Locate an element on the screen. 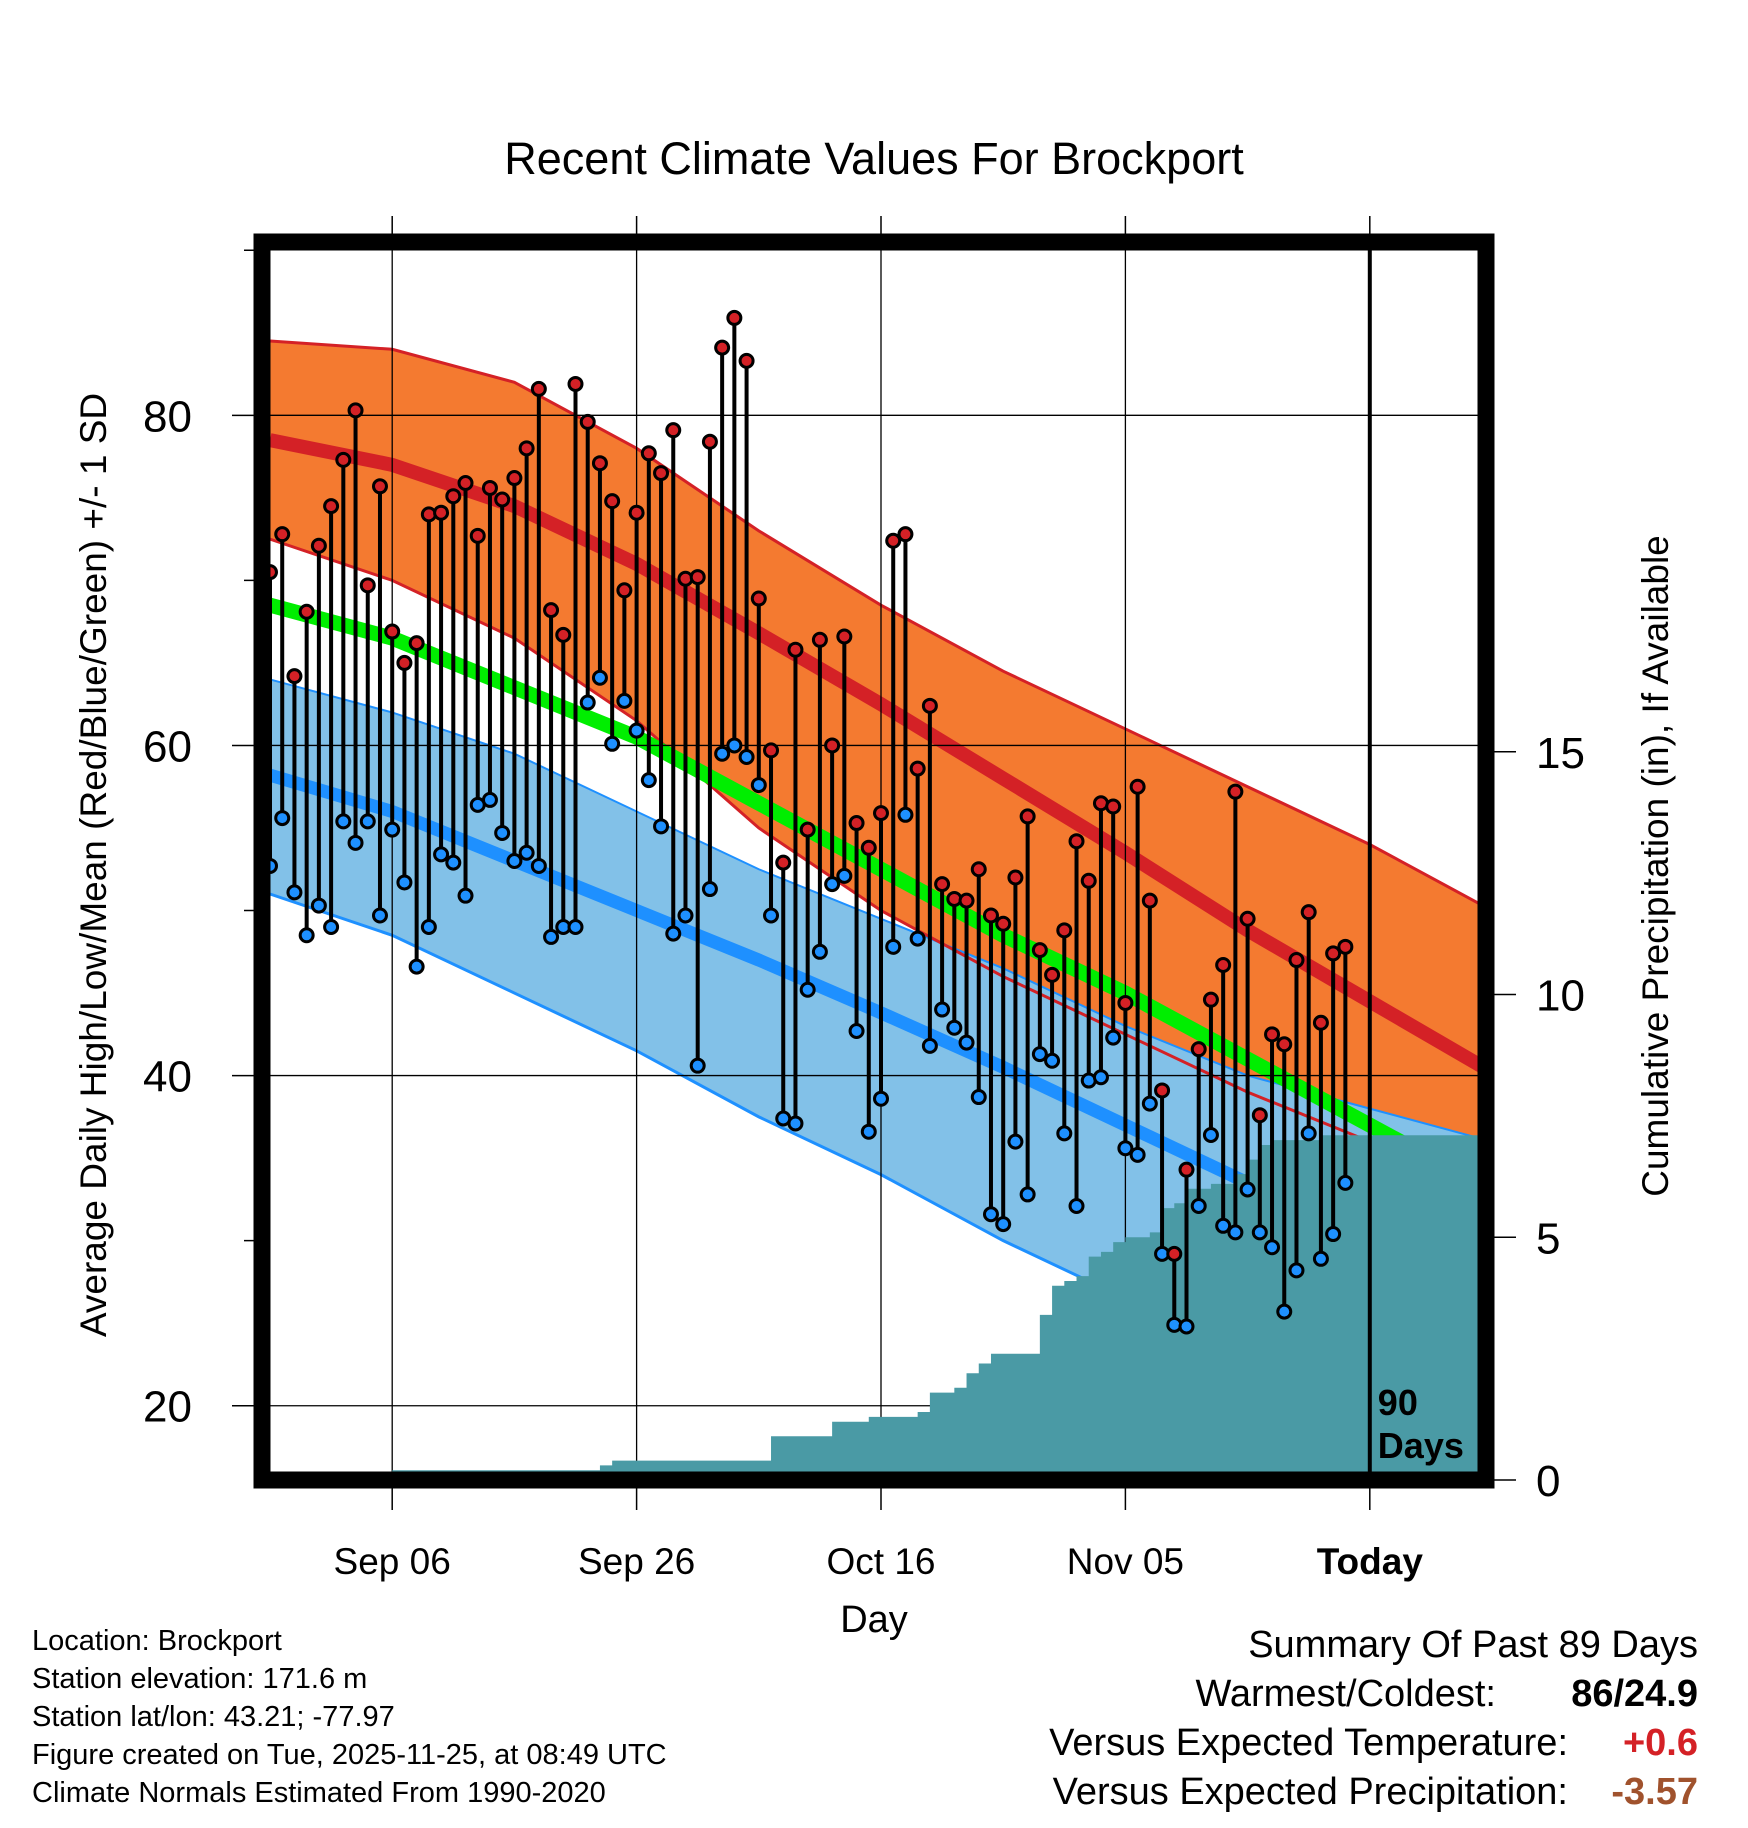  y2-tick-label: 10 is located at coordinates (1560, 996).